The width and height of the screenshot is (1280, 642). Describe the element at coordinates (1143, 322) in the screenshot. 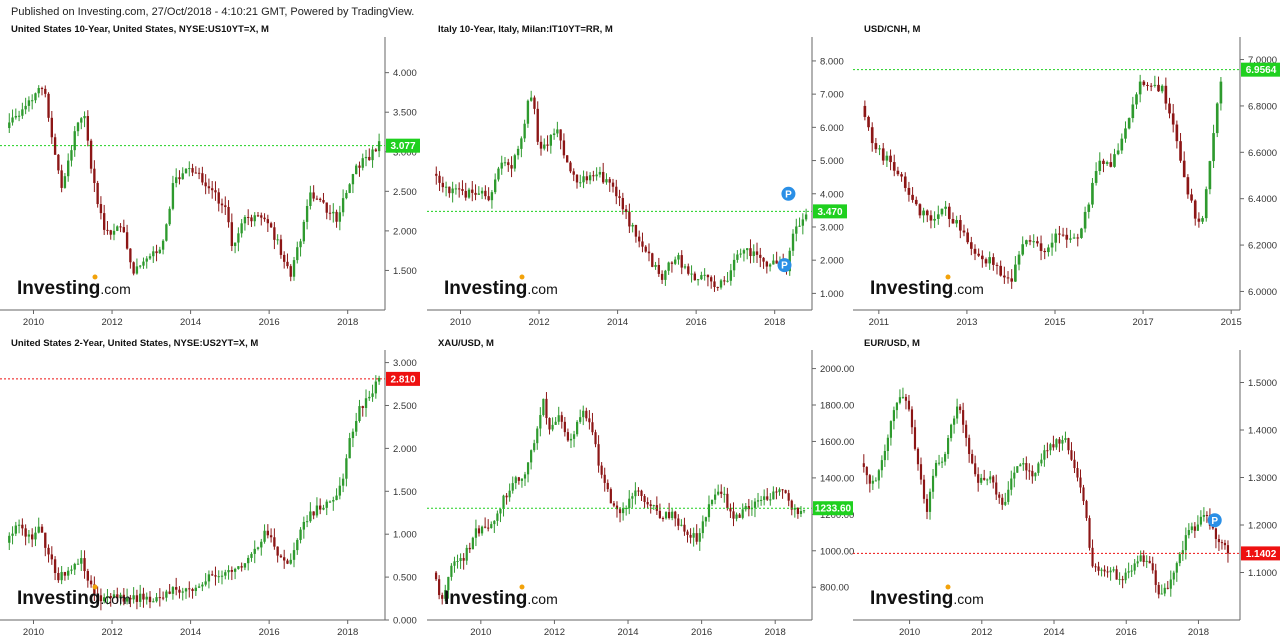

I see `x-tick-label: 2017` at that location.